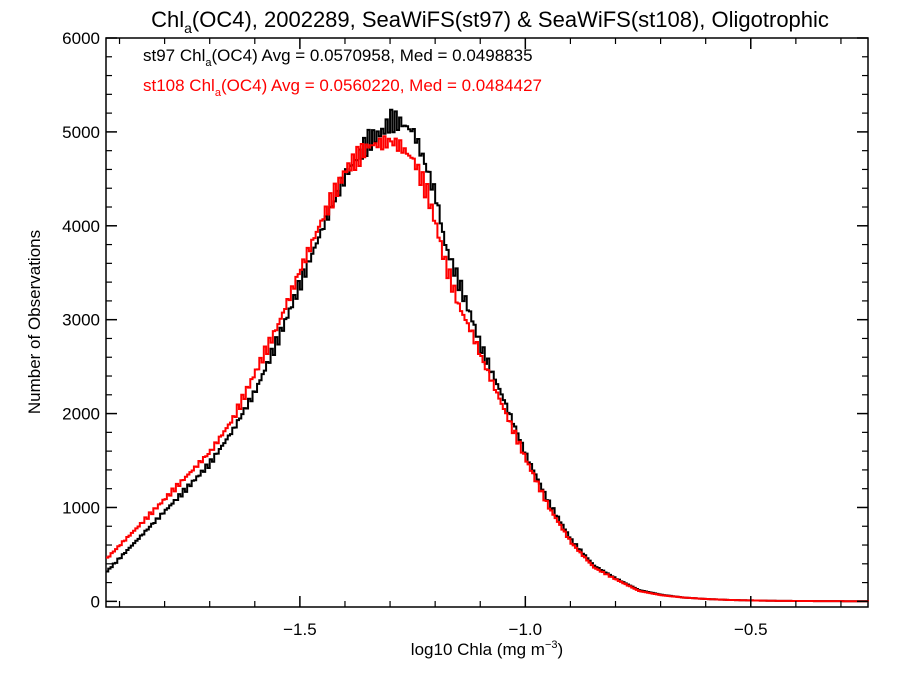 The height and width of the screenshot is (675, 900). What do you see at coordinates (487, 649) in the screenshot?
I see `x-axis-label: log10 Chla (mg m−3)` at bounding box center [487, 649].